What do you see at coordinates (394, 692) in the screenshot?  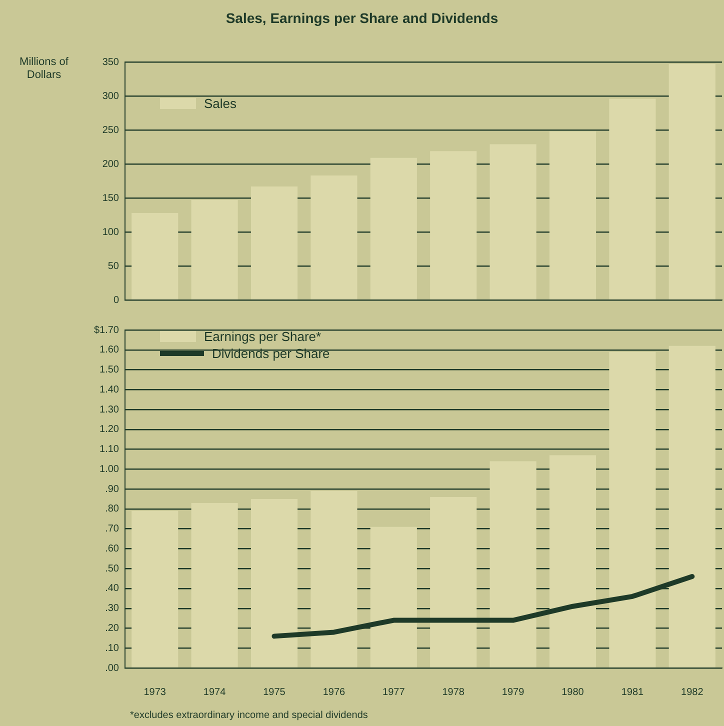 I see `x-tick-label: 1977` at bounding box center [394, 692].